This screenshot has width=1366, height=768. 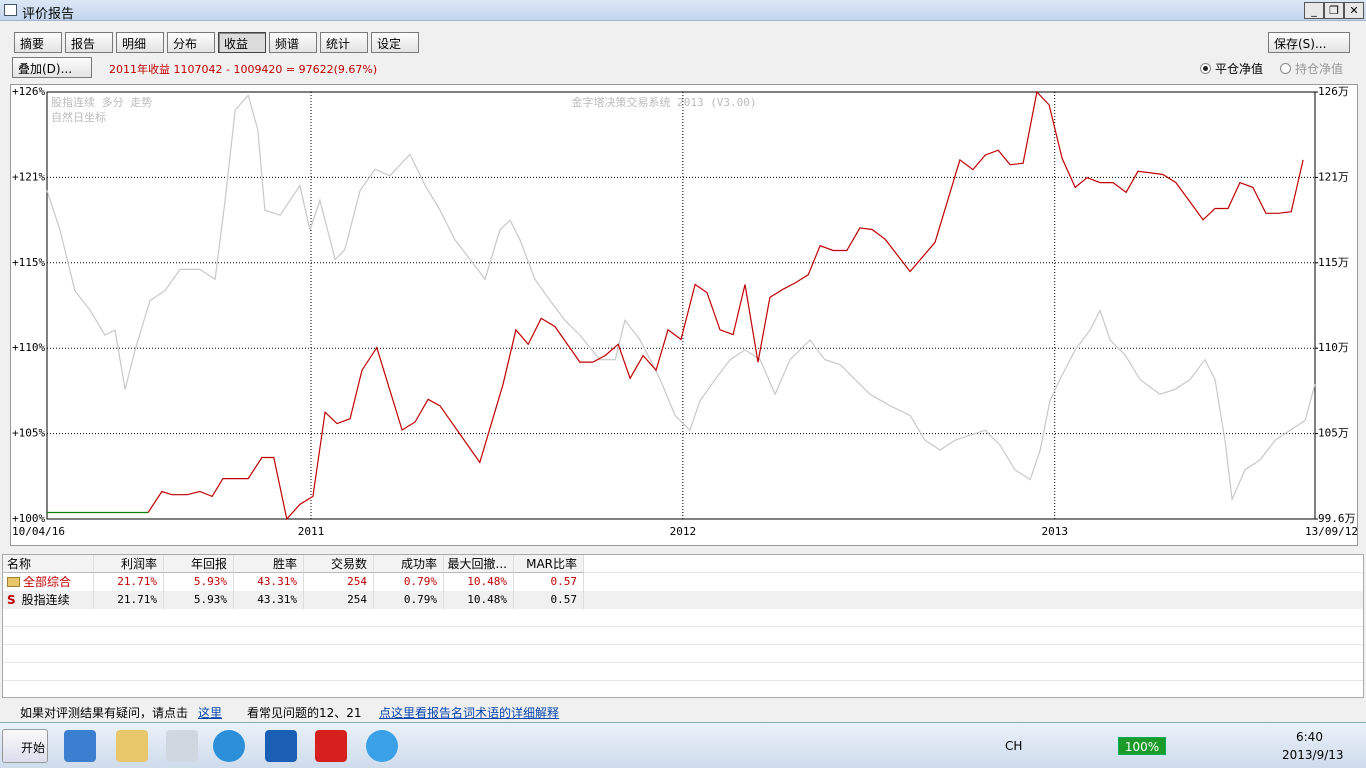 What do you see at coordinates (683, 745) in the screenshot?
I see `taskbar: 开始 CH 100% 6:40 2013/9/13` at bounding box center [683, 745].